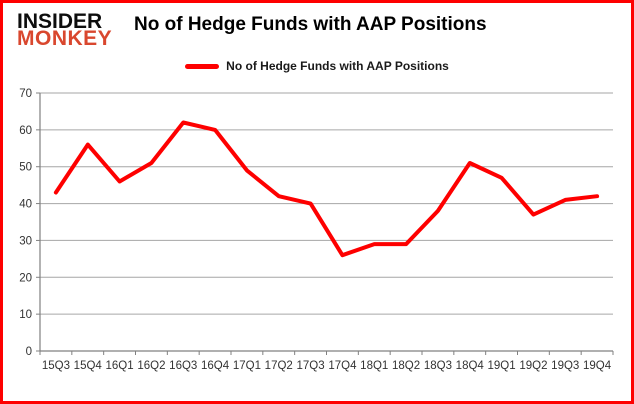 The height and width of the screenshot is (404, 634). I want to click on y-axis-label: 0, so click(29, 352).